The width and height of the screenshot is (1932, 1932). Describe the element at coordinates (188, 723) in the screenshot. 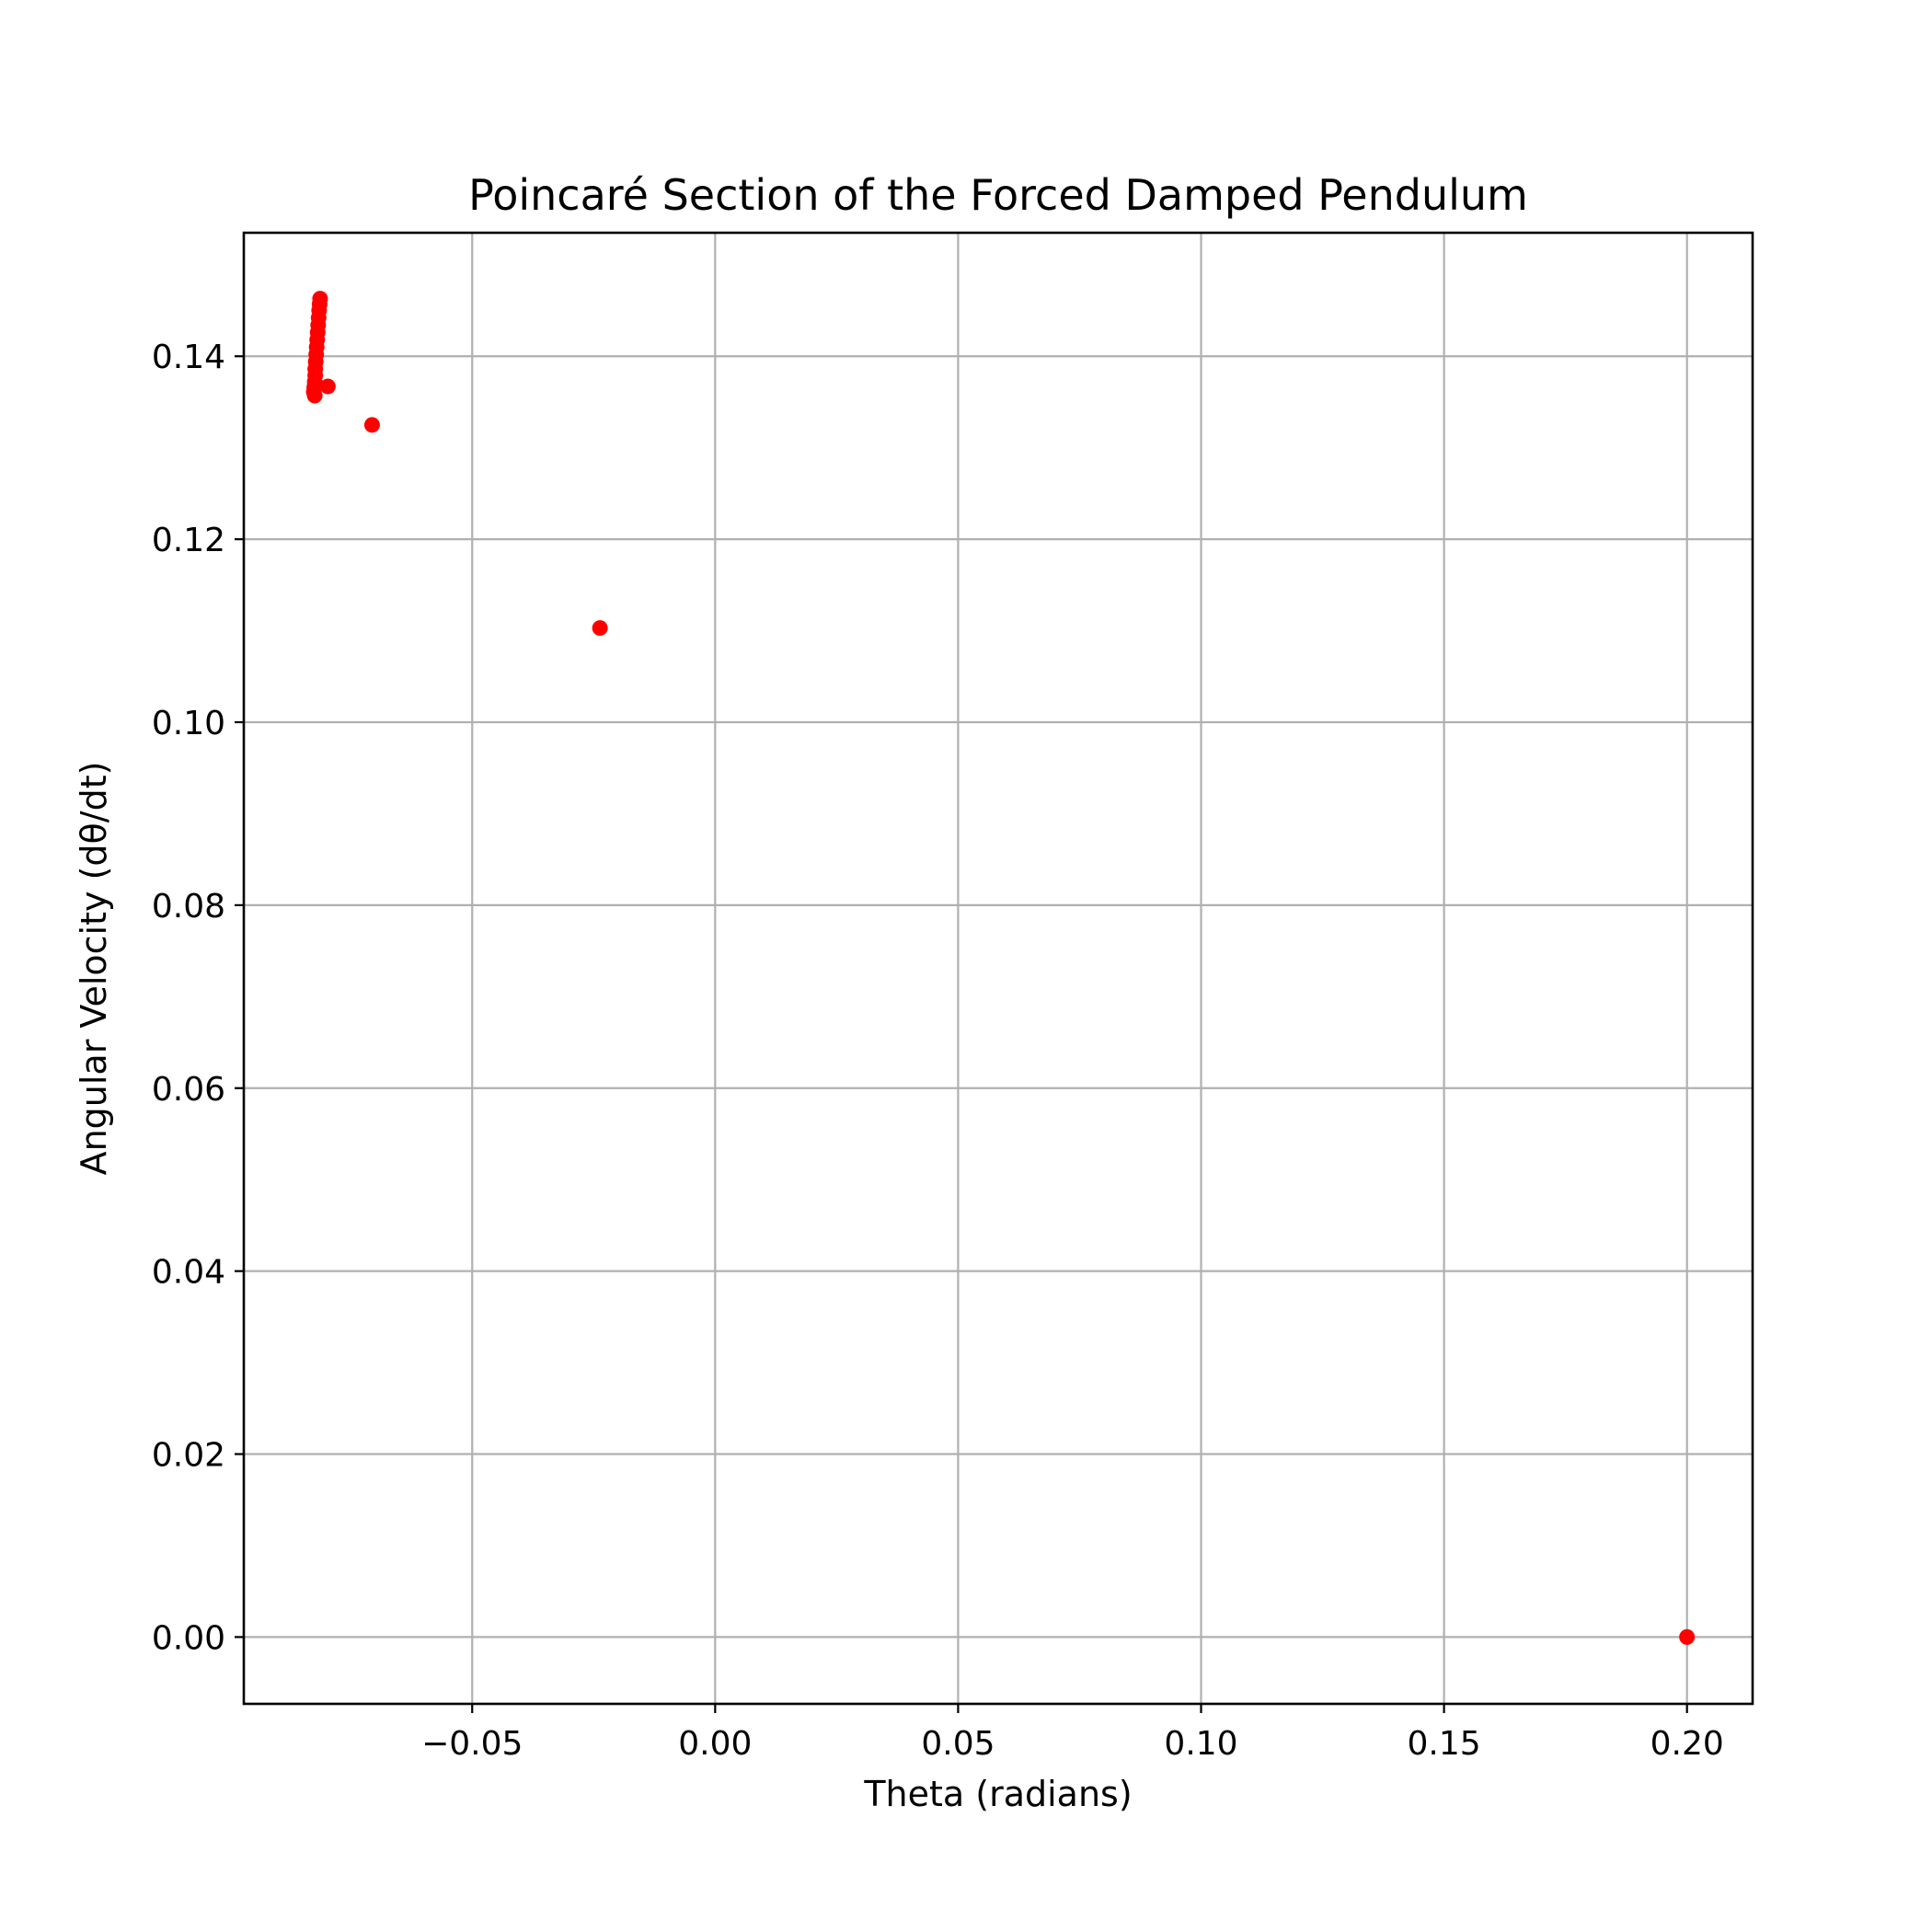

I see `y-tick-label: 0.10` at that location.